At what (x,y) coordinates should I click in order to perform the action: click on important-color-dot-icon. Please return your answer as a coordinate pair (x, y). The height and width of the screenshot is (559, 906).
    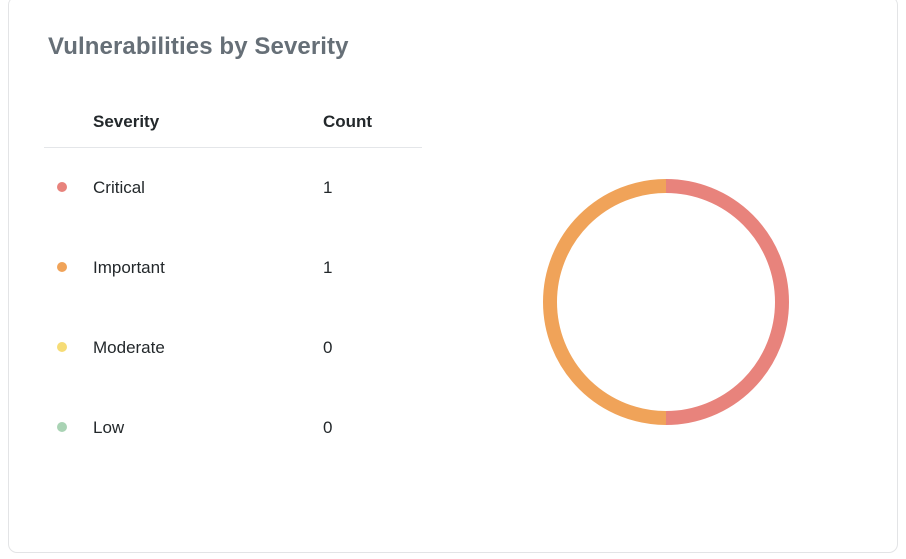
    Looking at the image, I should click on (62, 267).